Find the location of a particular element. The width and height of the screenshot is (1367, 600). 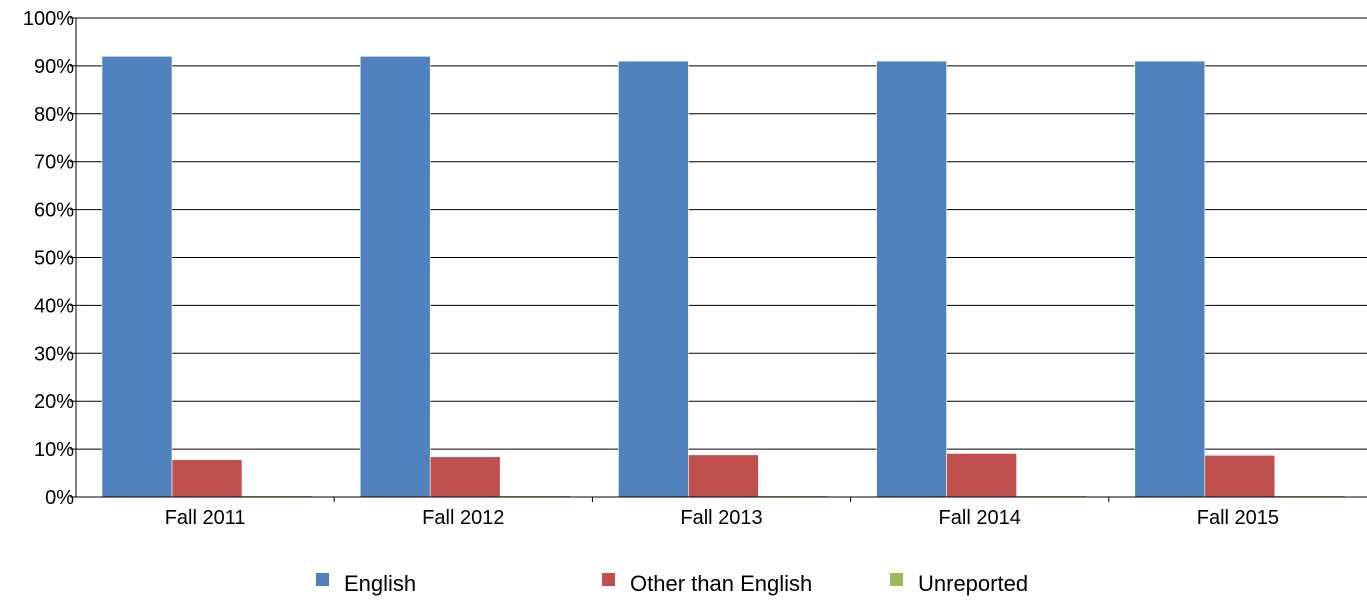

legend-item-other-than-english: Other than English is located at coordinates (707, 585).